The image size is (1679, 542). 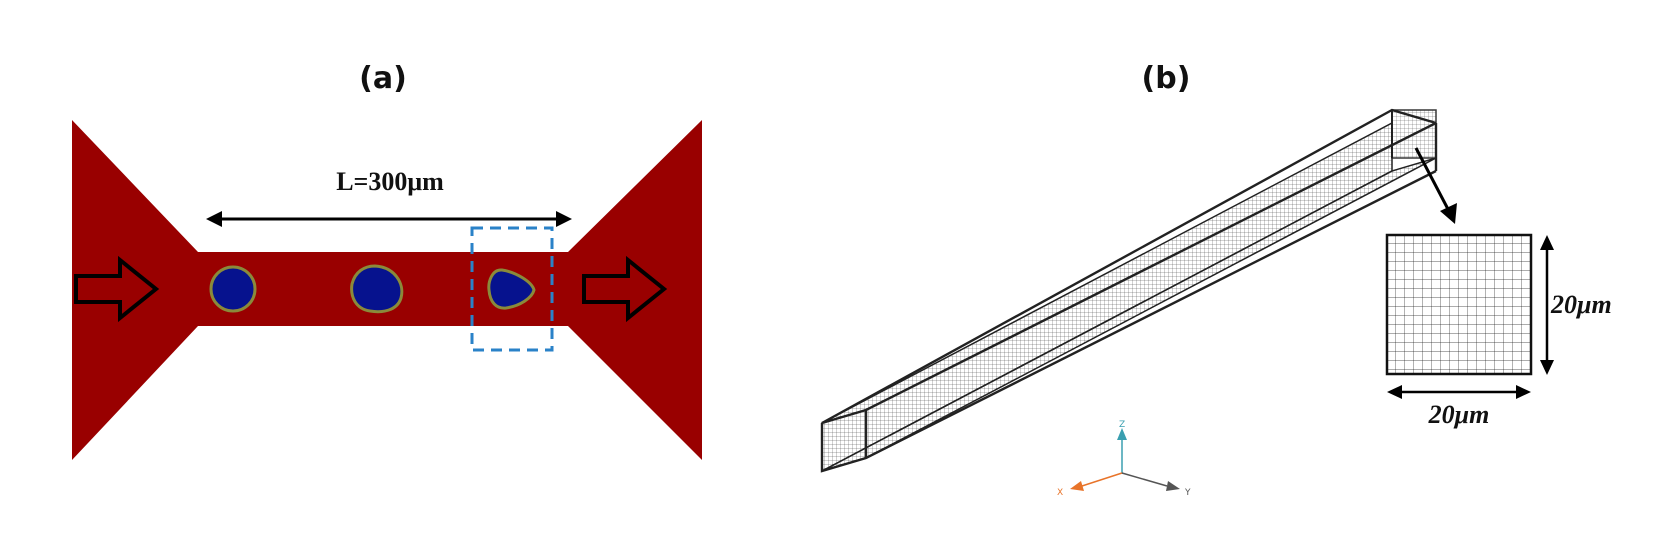 I want to click on height-dimension-arrow, so click(x=1547, y=305).